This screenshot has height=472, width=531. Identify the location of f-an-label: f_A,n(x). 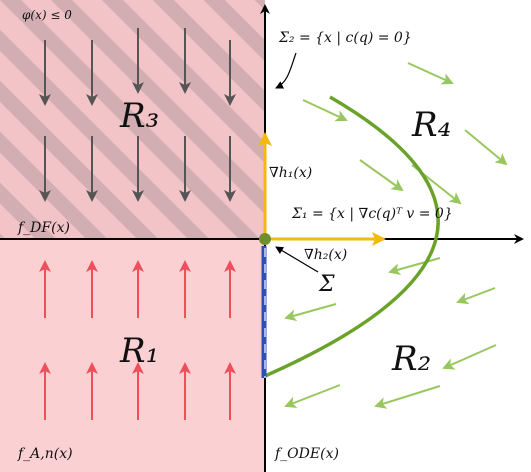
(45, 454).